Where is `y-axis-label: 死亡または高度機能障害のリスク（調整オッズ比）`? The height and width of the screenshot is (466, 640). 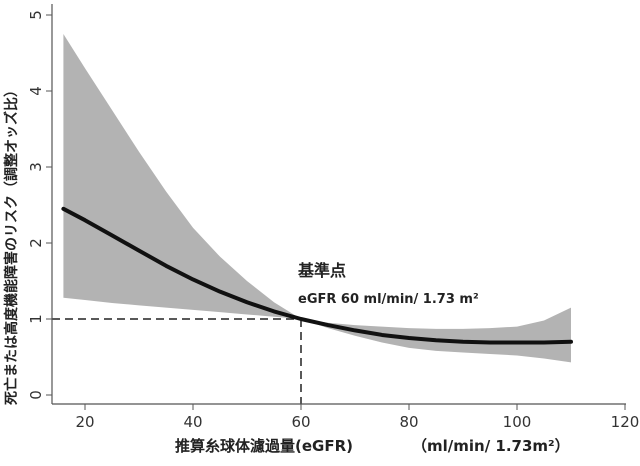
y-axis-label: 死亡または高度機能障害のリスク（調整オッズ比） is located at coordinates (11, 244).